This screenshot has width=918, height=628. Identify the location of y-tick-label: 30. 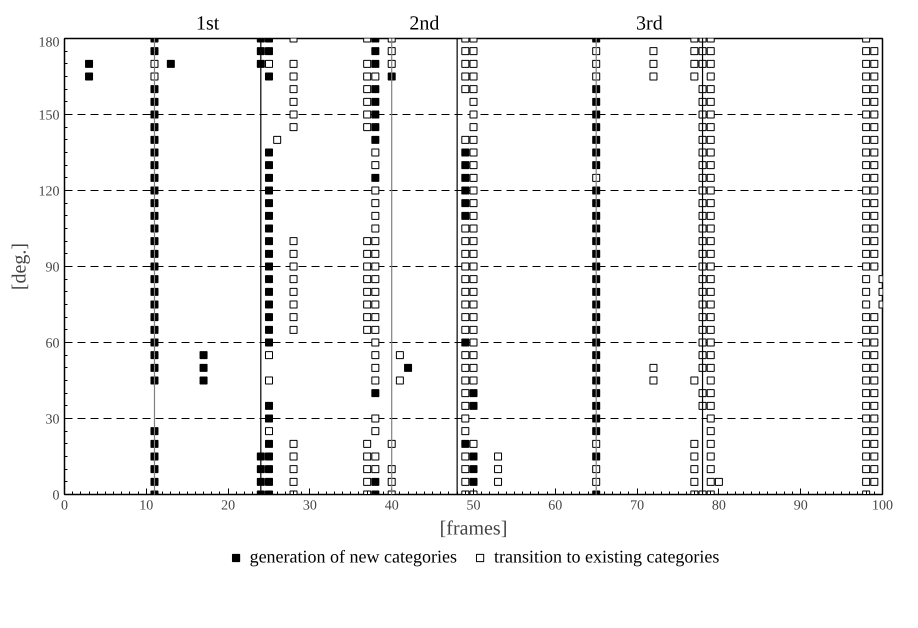
(53, 420).